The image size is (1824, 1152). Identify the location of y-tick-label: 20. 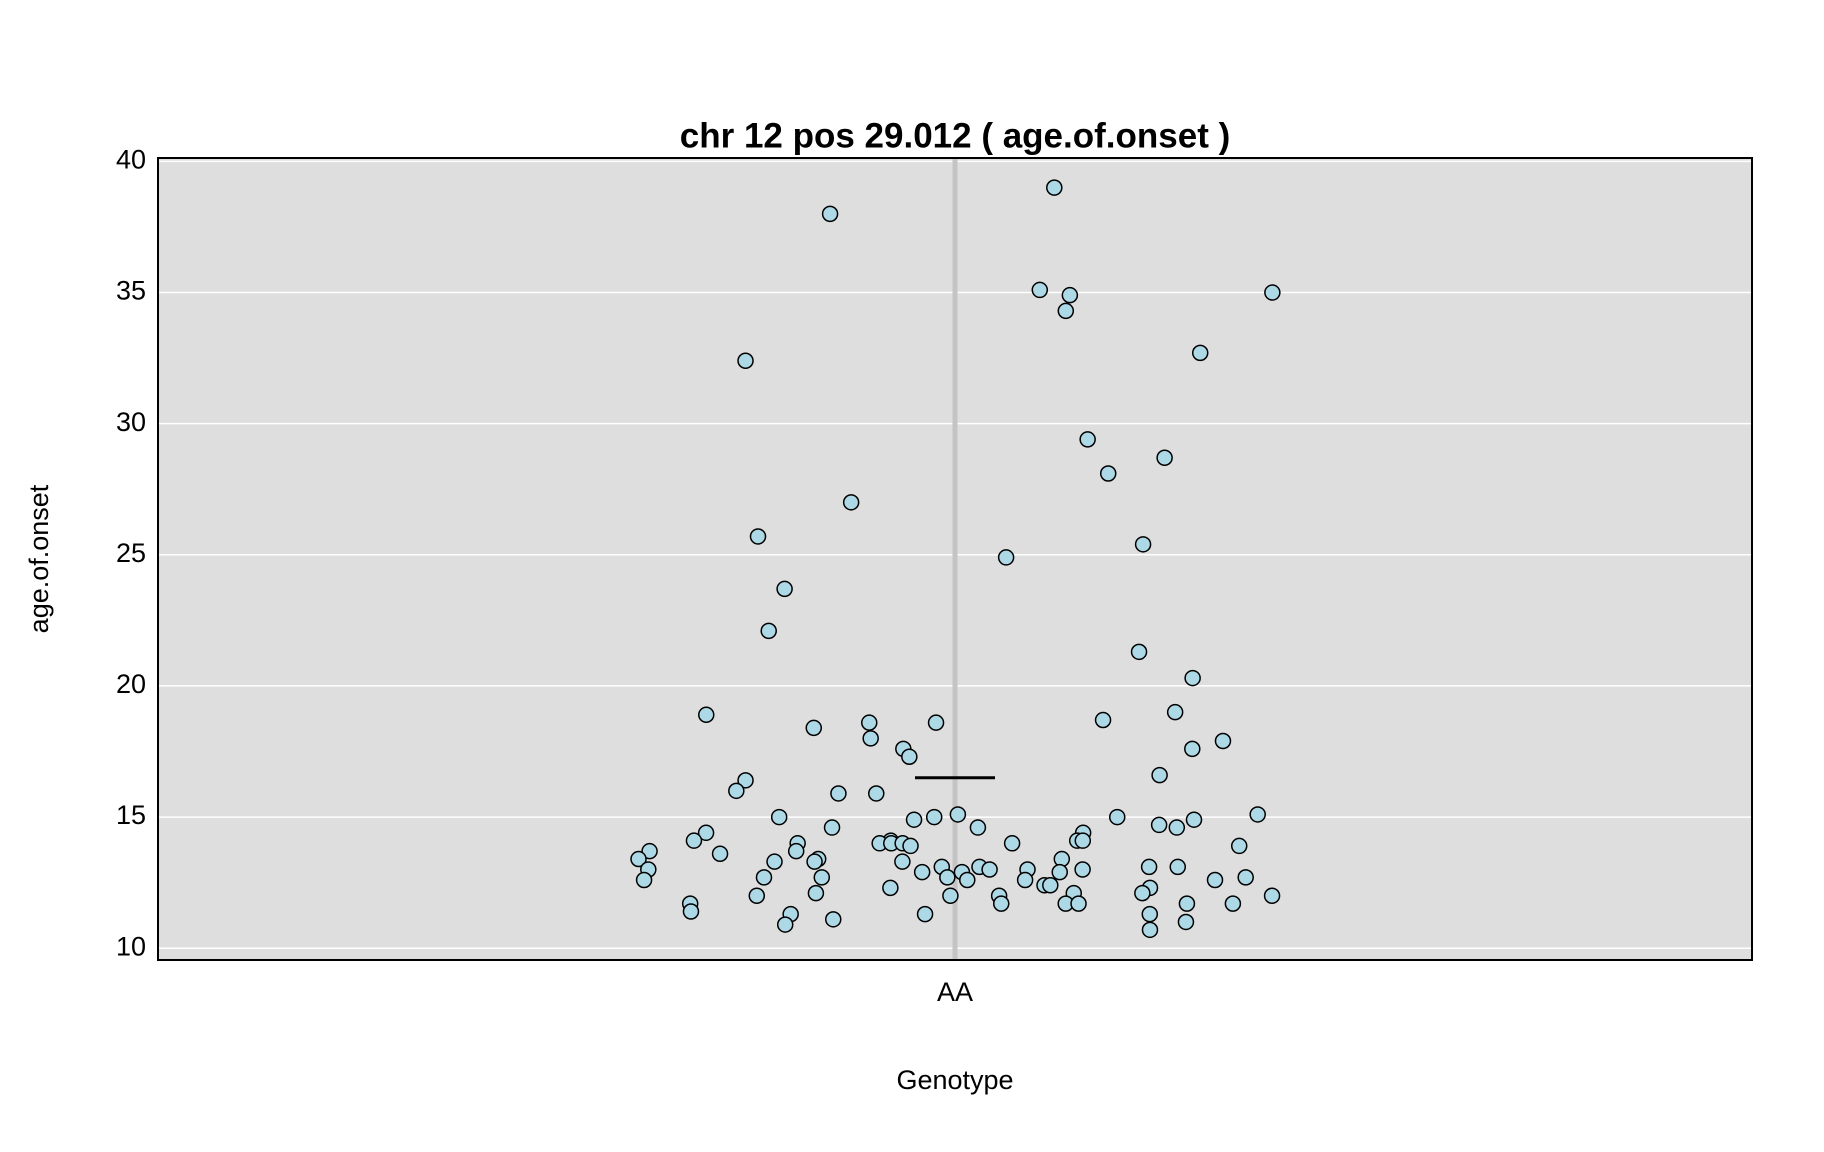
(131, 684).